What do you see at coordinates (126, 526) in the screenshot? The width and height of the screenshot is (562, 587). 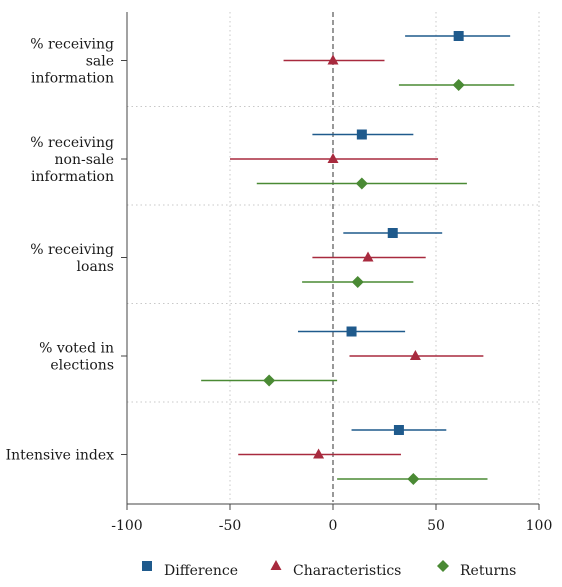 I see `x-tick-label: -100` at bounding box center [126, 526].